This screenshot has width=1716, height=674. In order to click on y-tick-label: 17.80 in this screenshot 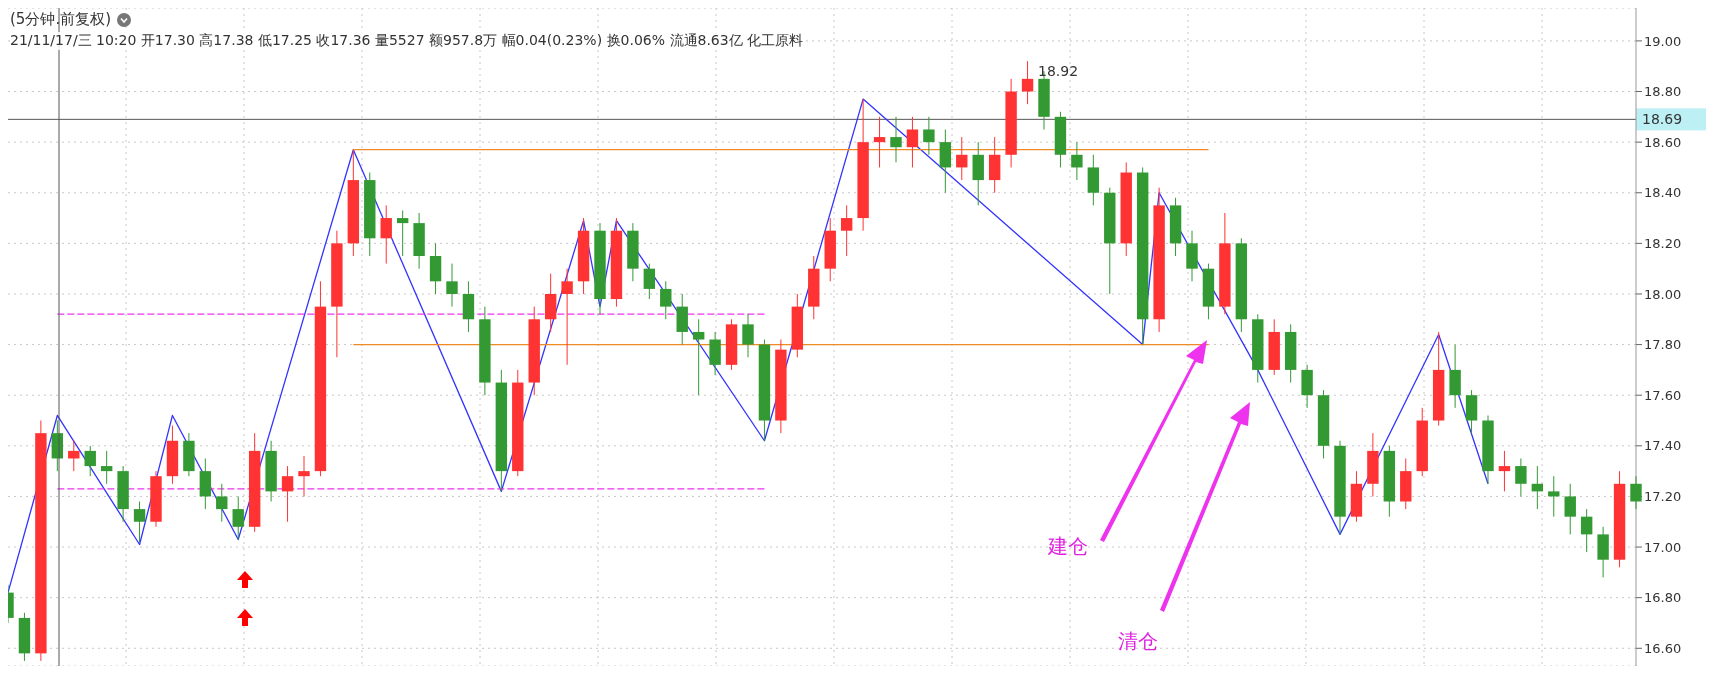, I will do `click(1663, 345)`.